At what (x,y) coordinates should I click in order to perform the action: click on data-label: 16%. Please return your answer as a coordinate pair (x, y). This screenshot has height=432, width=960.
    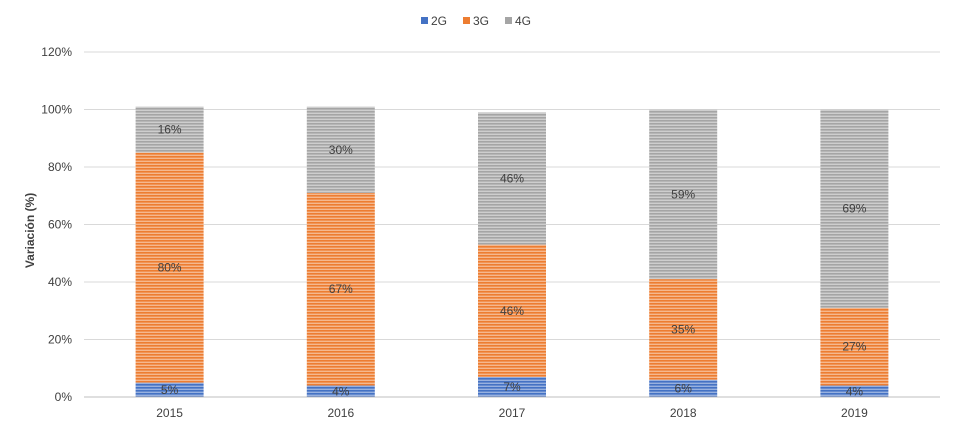
    Looking at the image, I should click on (170, 130).